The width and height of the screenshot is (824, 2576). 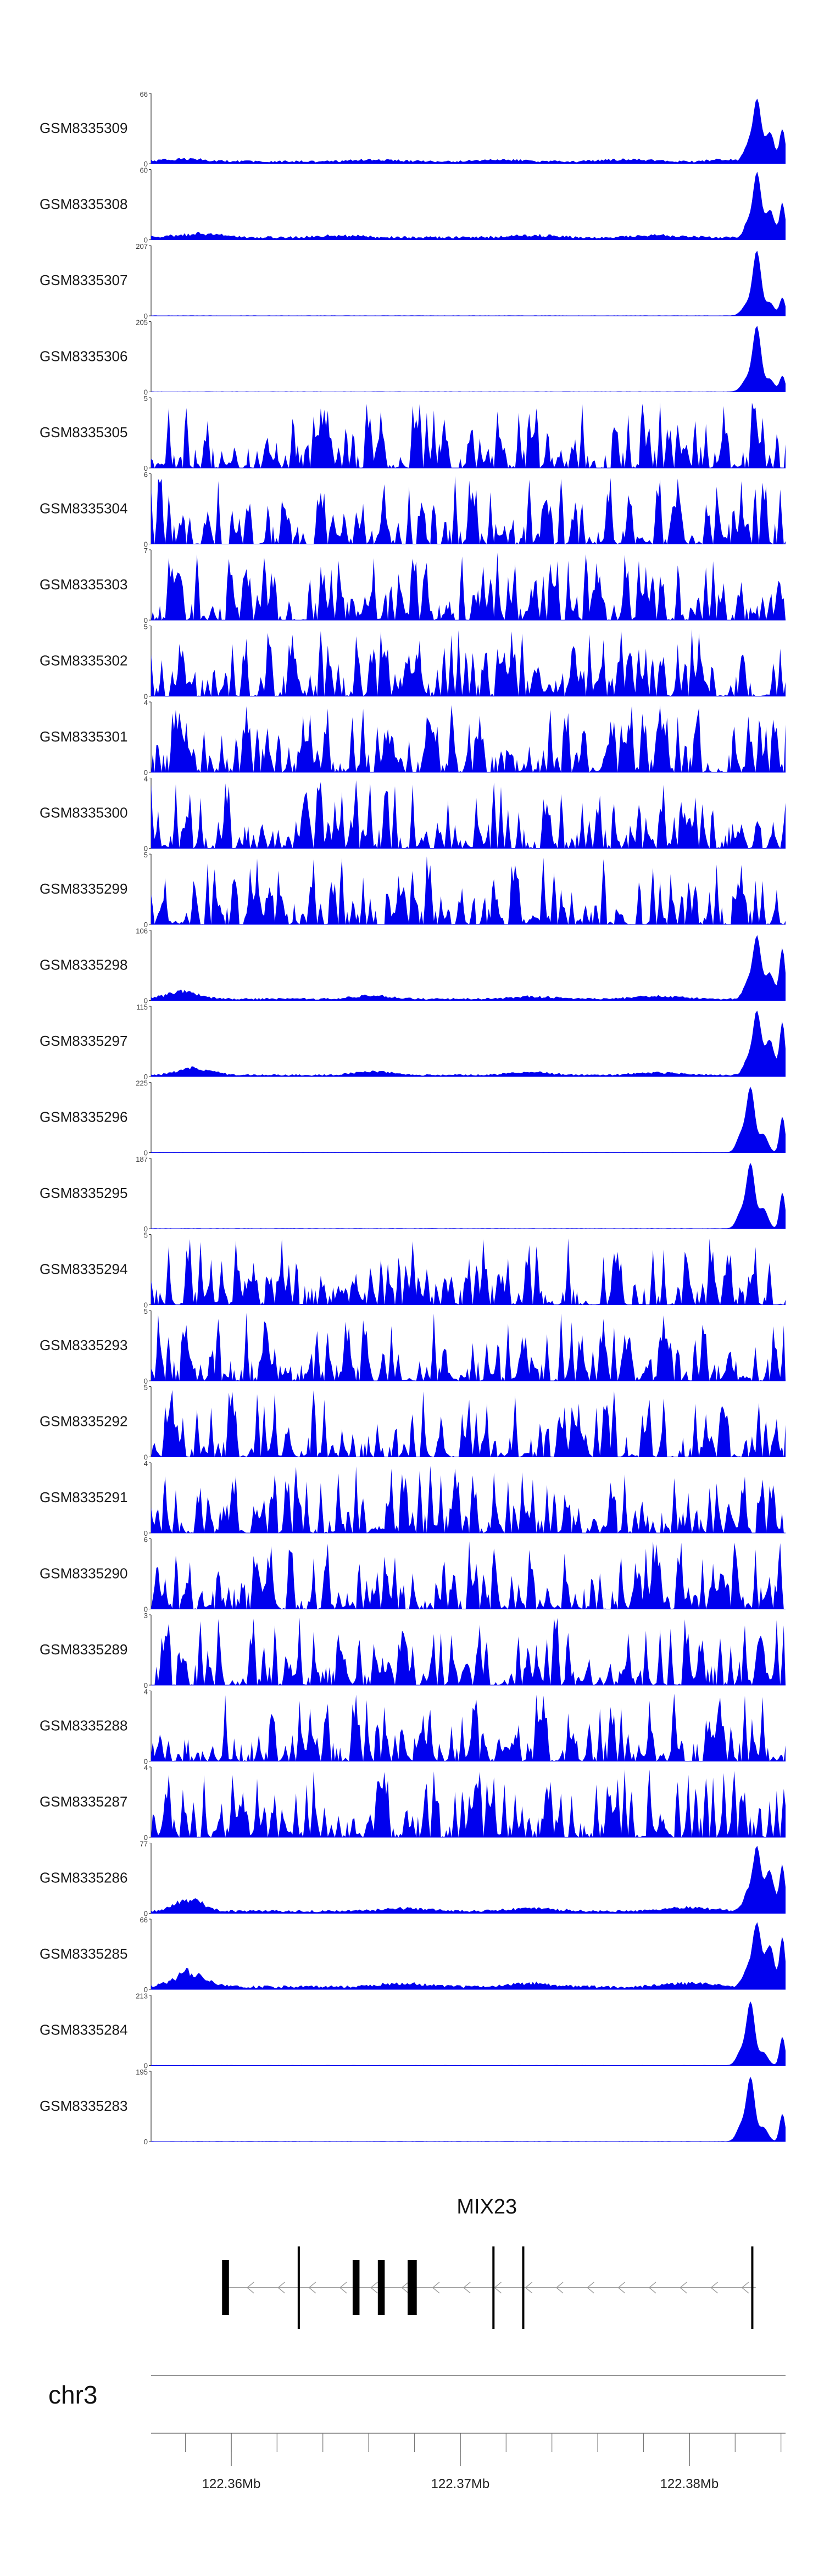 What do you see at coordinates (83, 1041) in the screenshot?
I see `track-label: GSM8335297` at bounding box center [83, 1041].